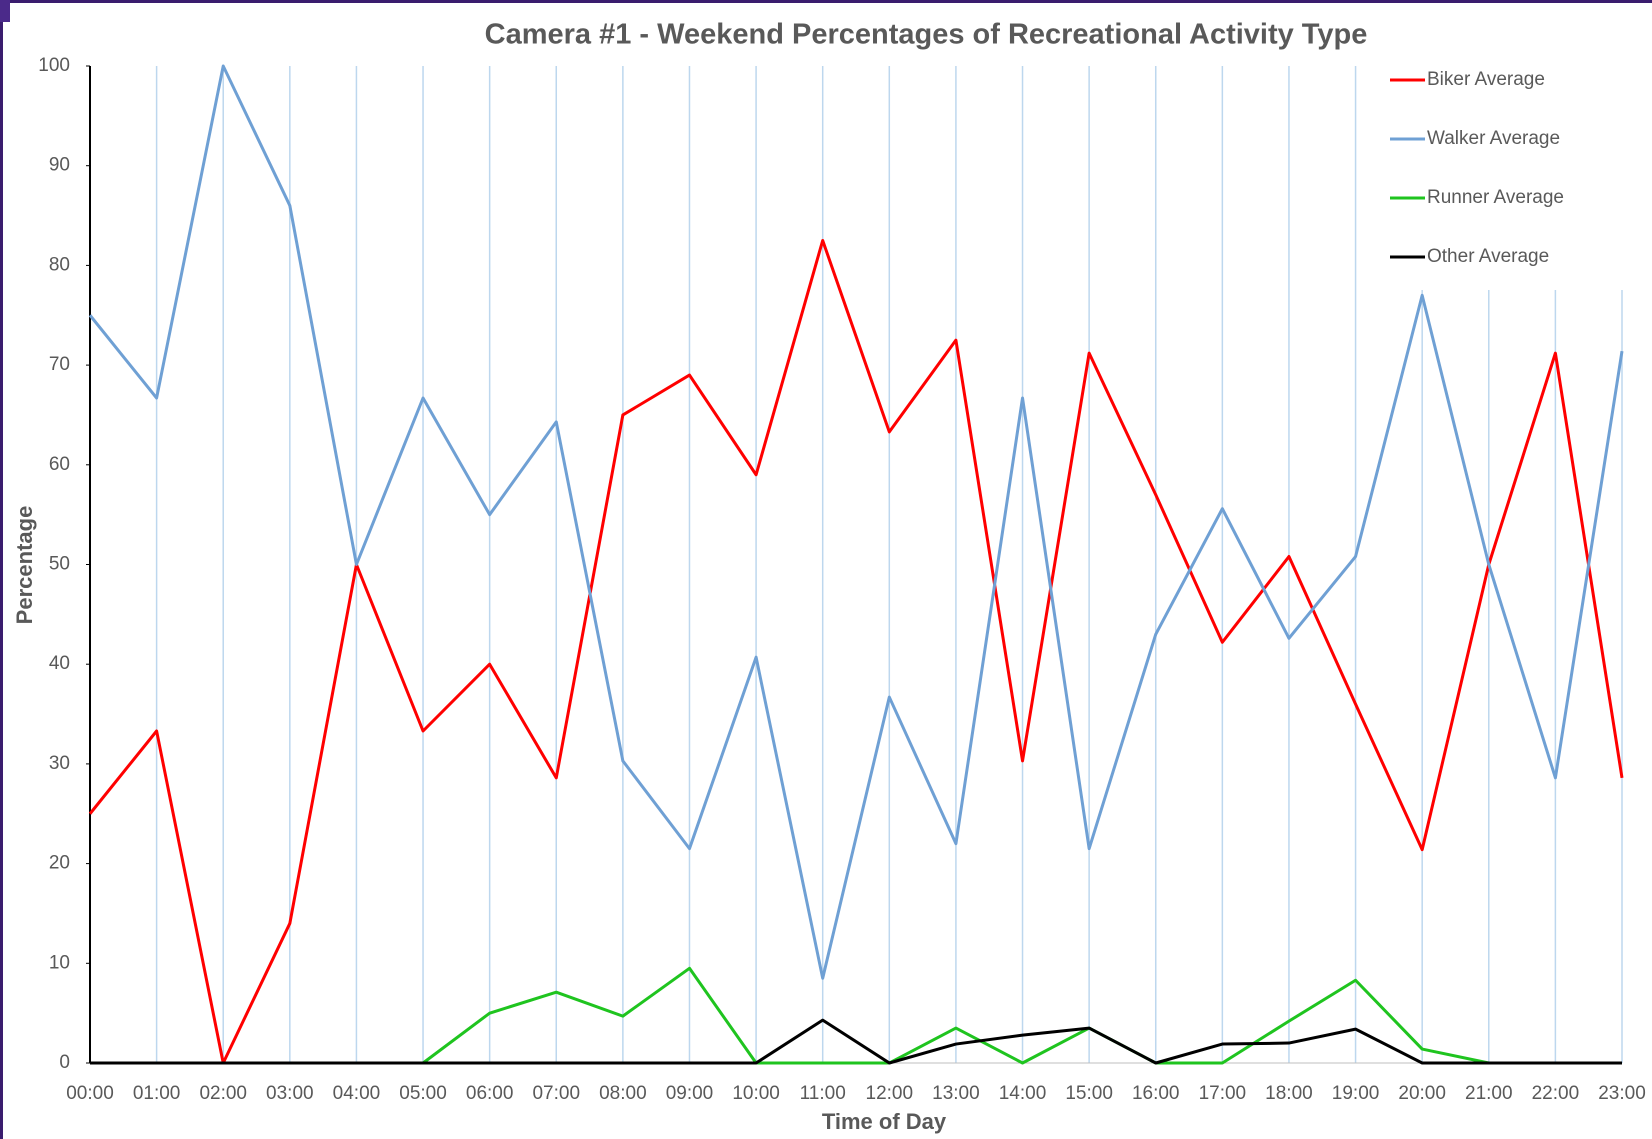 This screenshot has width=1652, height=1139. Describe the element at coordinates (823, 1093) in the screenshot. I see `x-tick-label: 11:00` at that location.